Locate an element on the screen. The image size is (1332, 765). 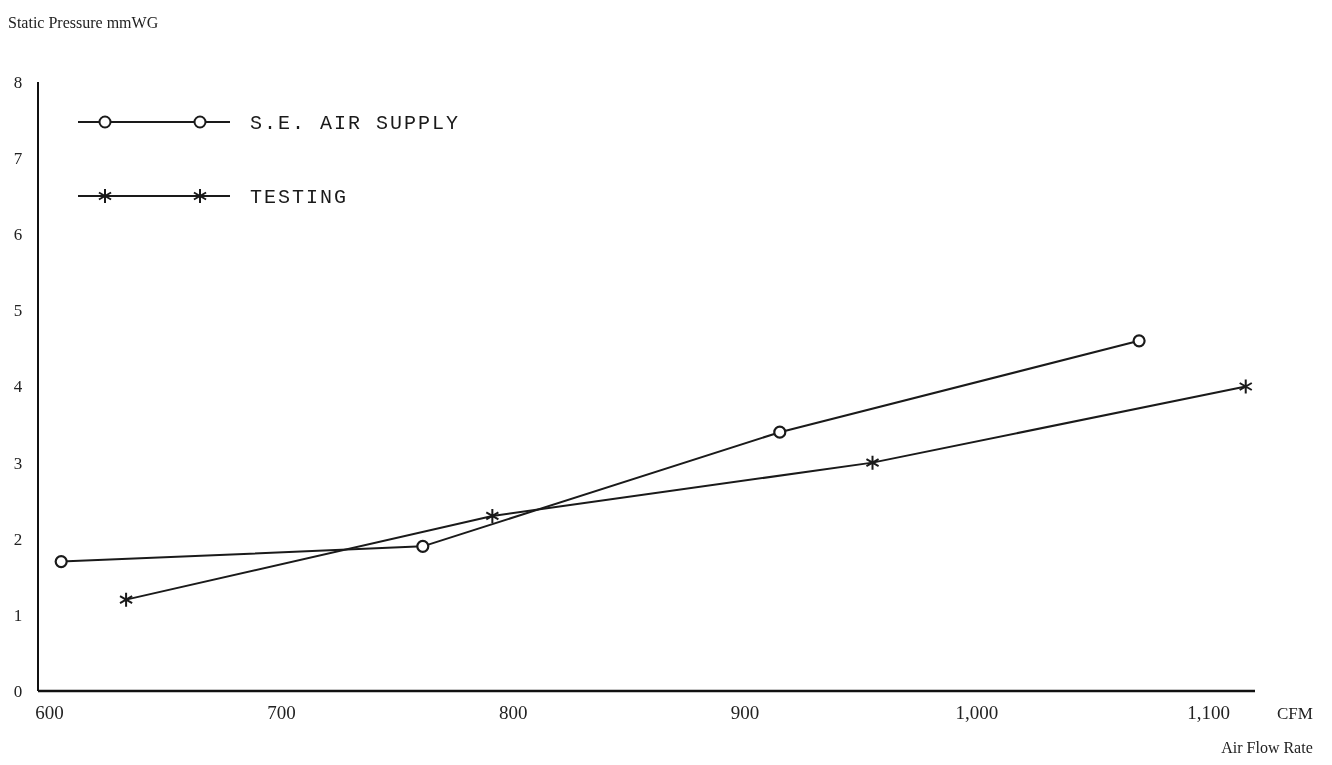
y-tick-label: 4 is located at coordinates (18, 387).